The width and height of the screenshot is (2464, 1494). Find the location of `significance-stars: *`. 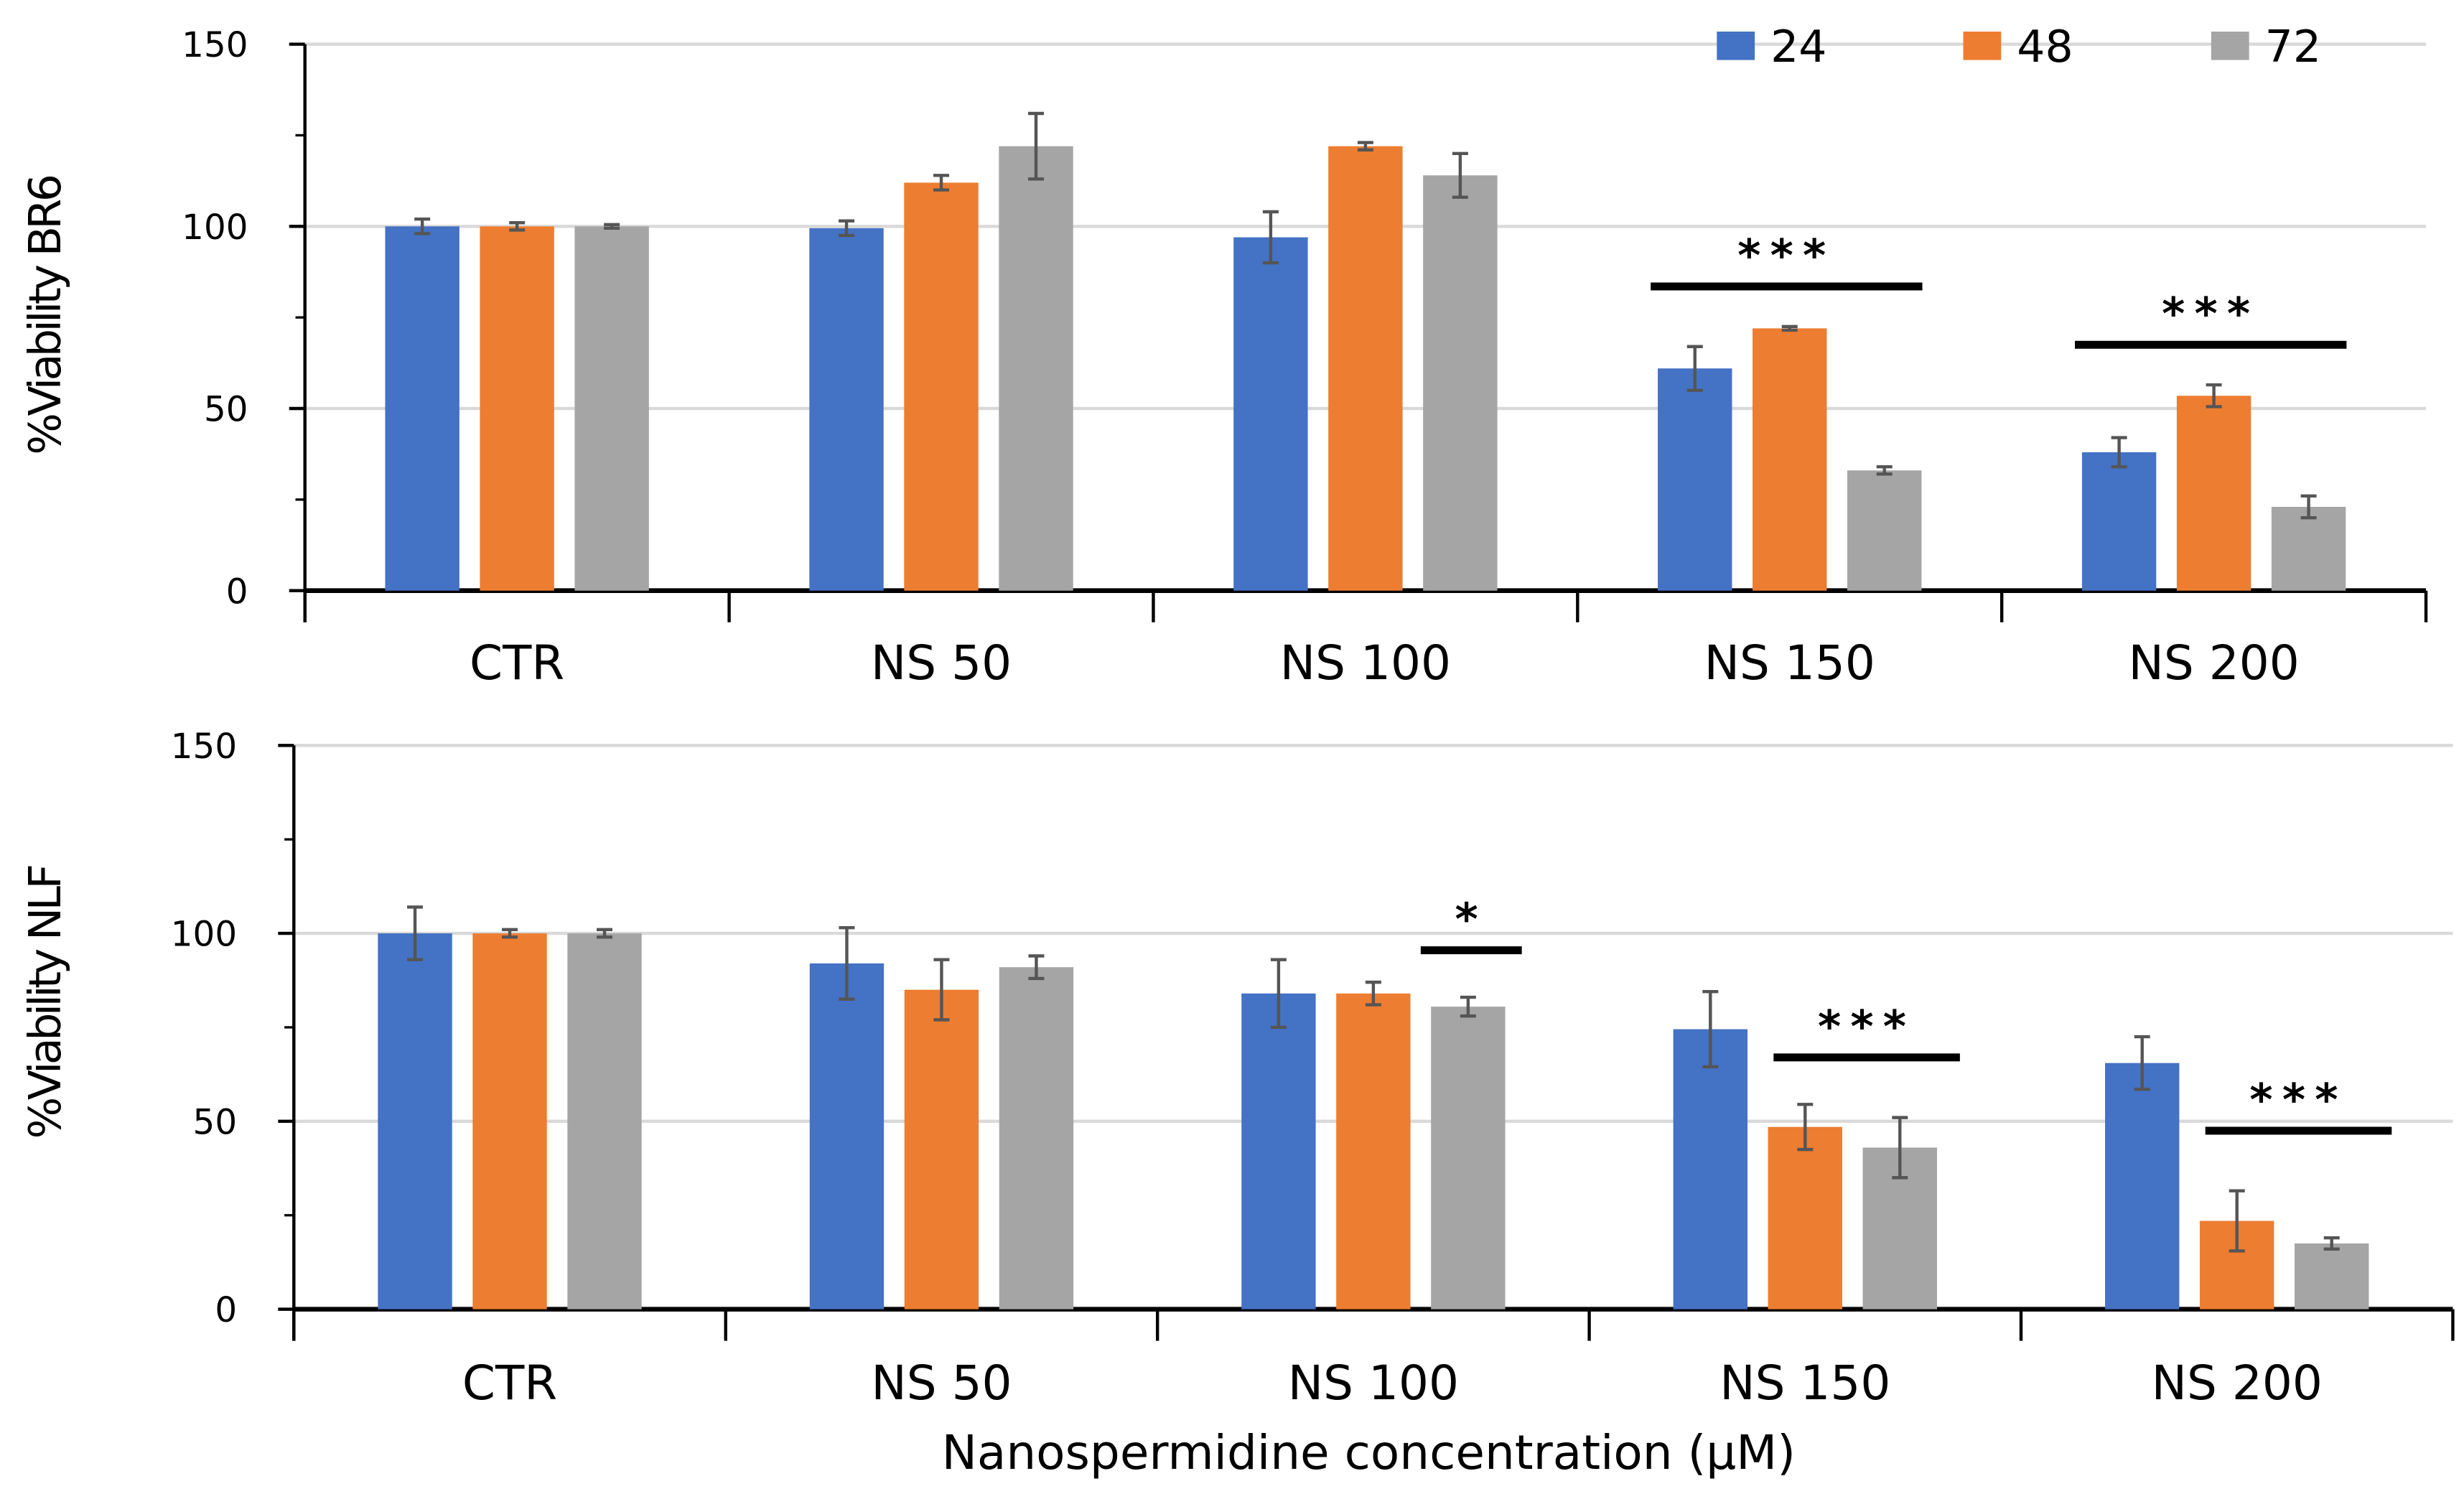

significance-stars: * is located at coordinates (1471, 920).